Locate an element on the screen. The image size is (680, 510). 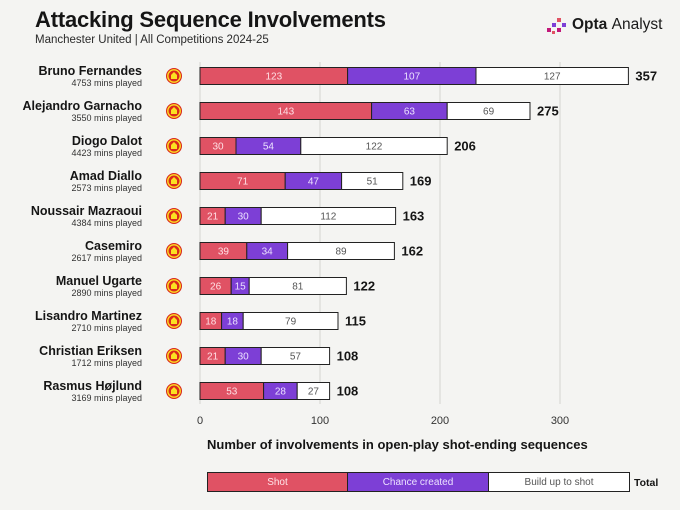
bar-segment-chance-created-label: 18 is located at coordinates (233, 322).